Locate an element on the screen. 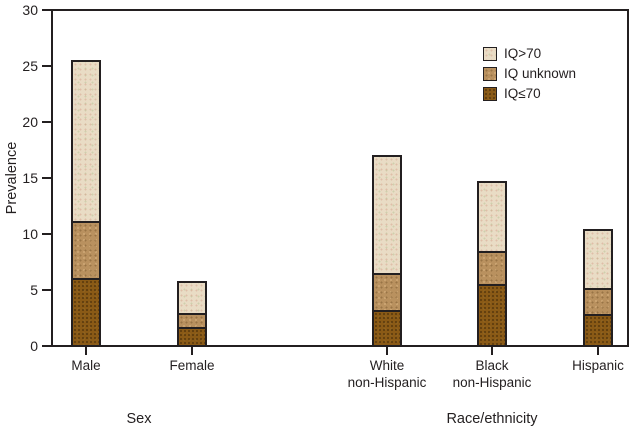  y-tick-label: 5 is located at coordinates (34, 290).